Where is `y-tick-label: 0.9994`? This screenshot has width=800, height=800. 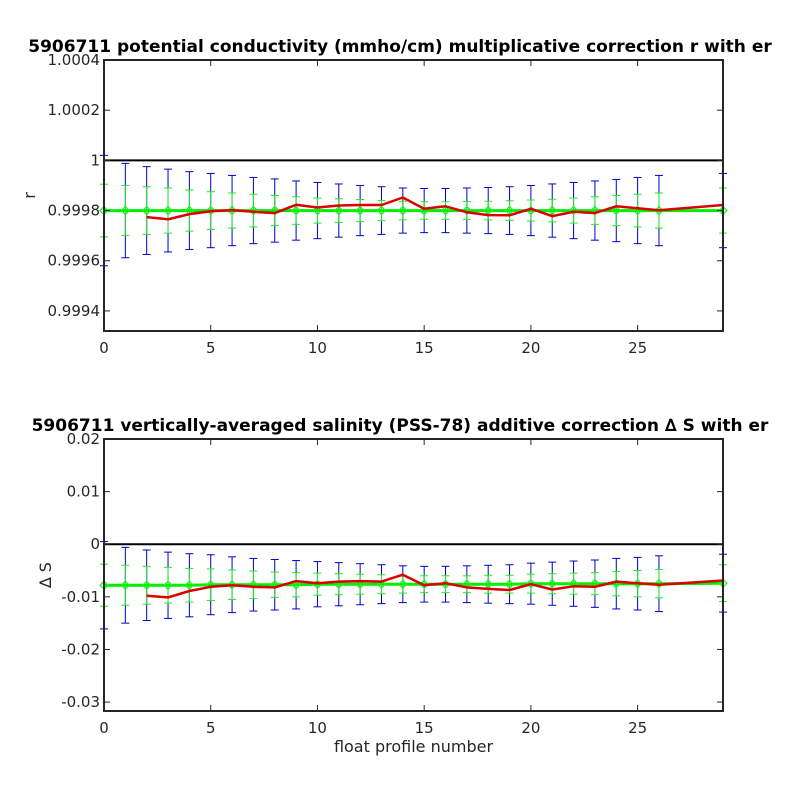
y-tick-label: 0.9994 is located at coordinates (74, 311).